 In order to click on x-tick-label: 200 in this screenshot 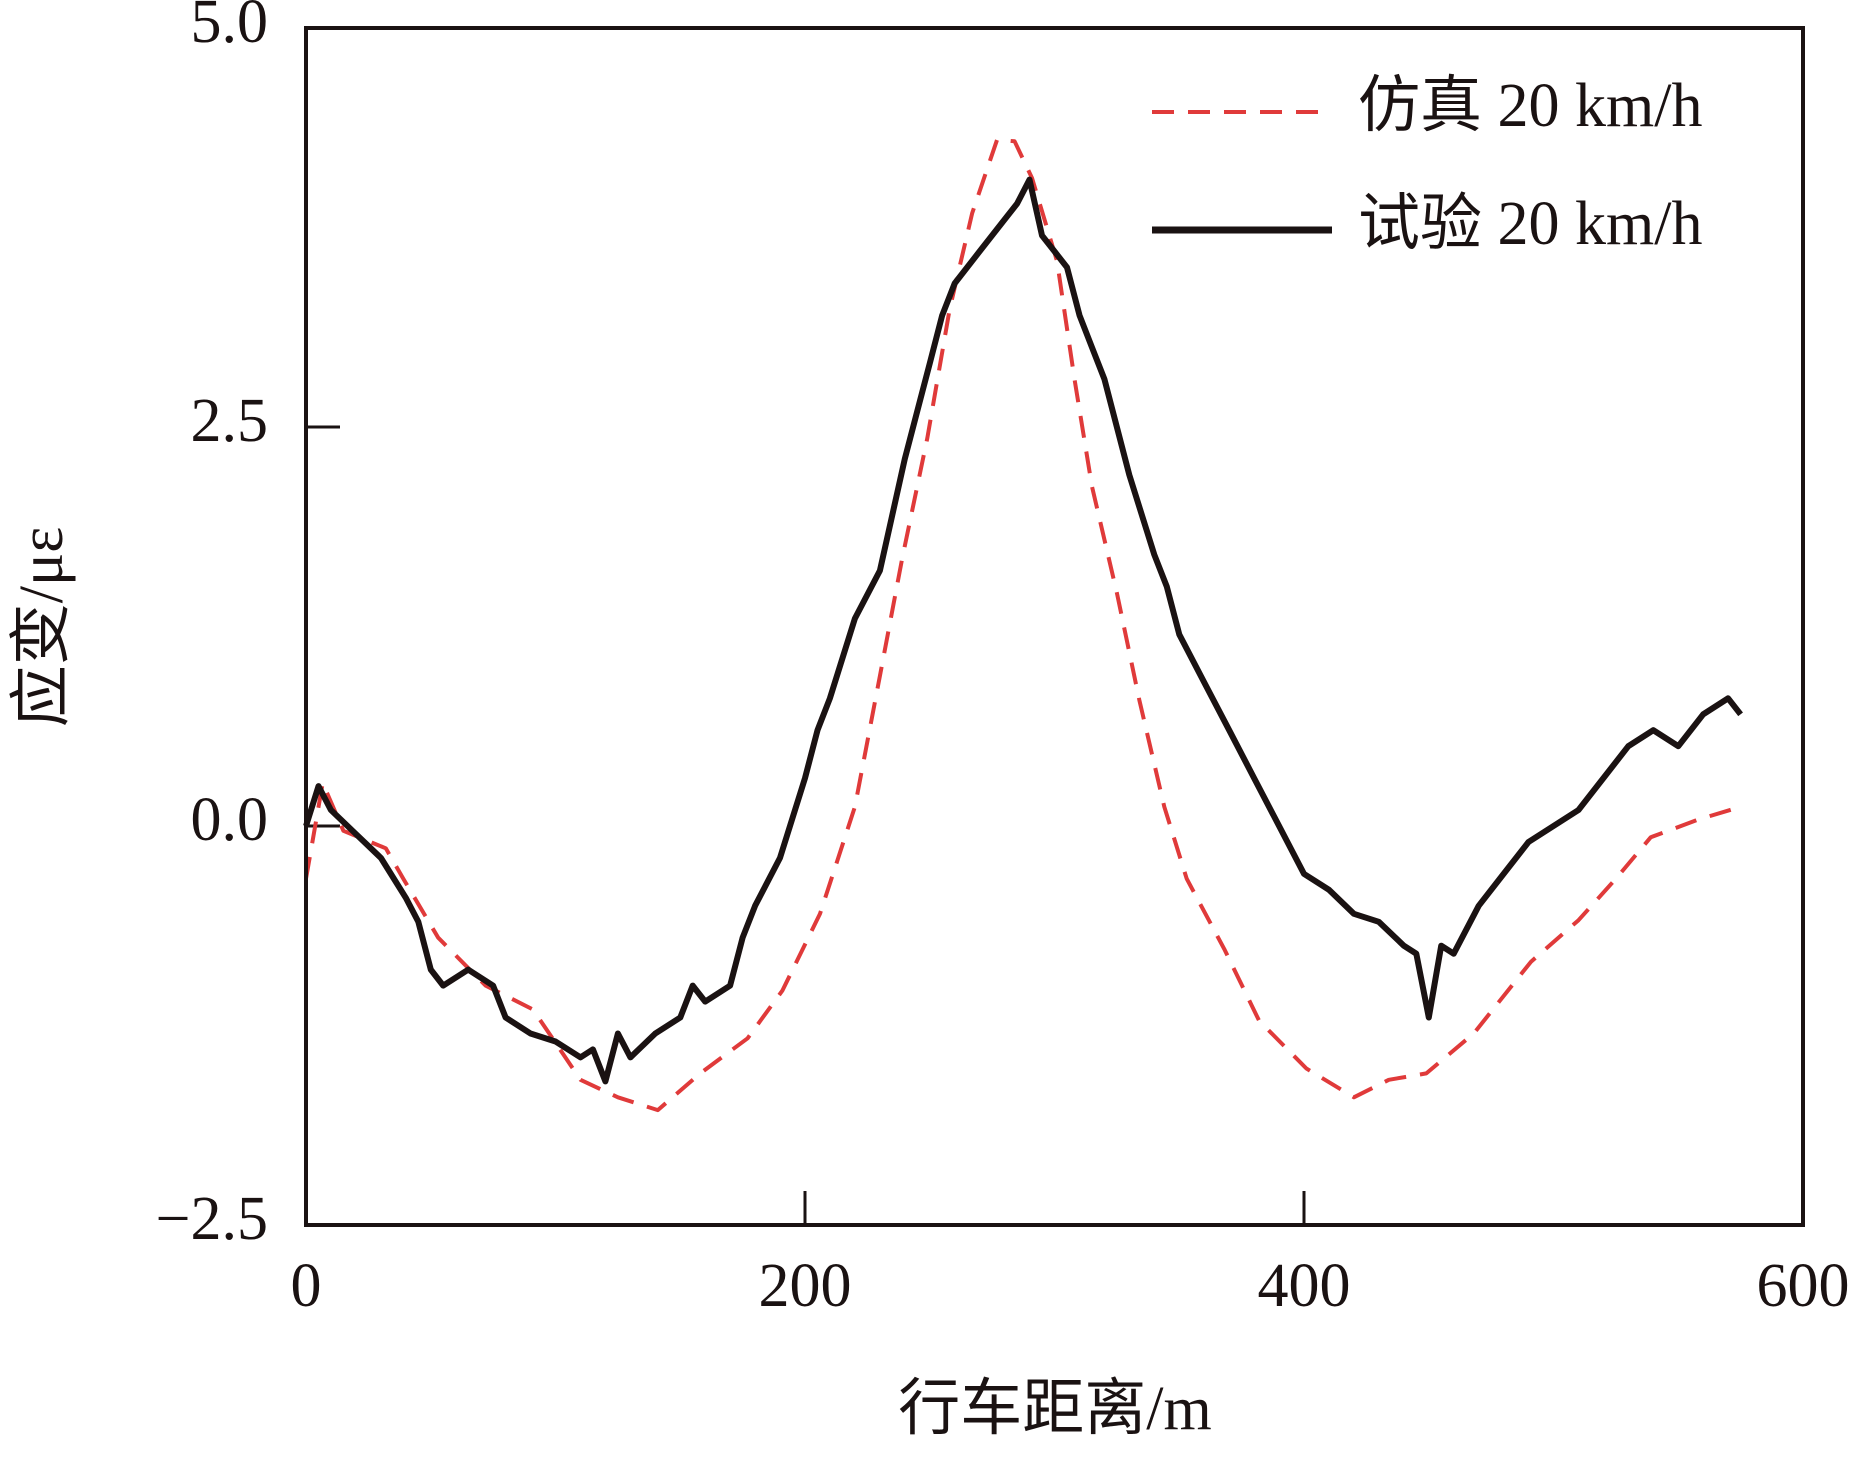, I will do `click(805, 1286)`.